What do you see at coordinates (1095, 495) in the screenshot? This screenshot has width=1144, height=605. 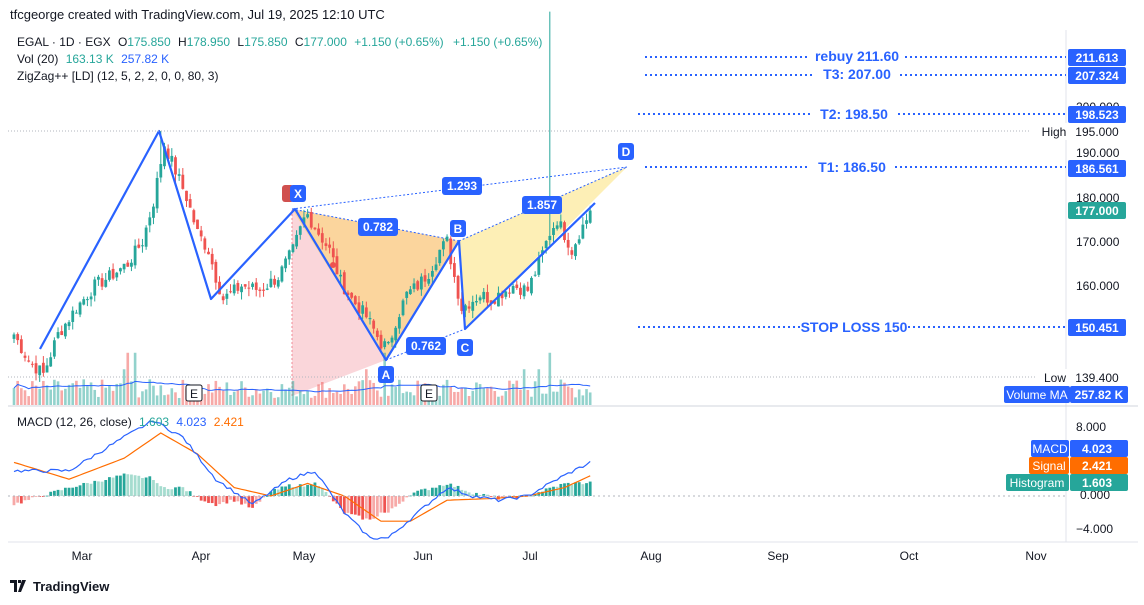 I see `macd-tick: 0.000` at bounding box center [1095, 495].